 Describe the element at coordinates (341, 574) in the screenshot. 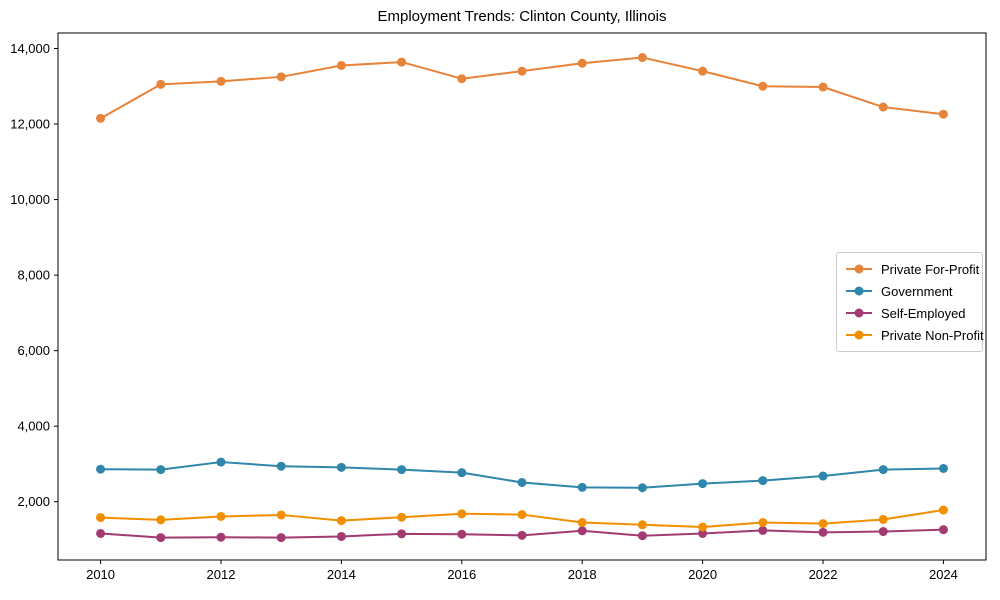

I see `x-tick-label: 2014` at that location.